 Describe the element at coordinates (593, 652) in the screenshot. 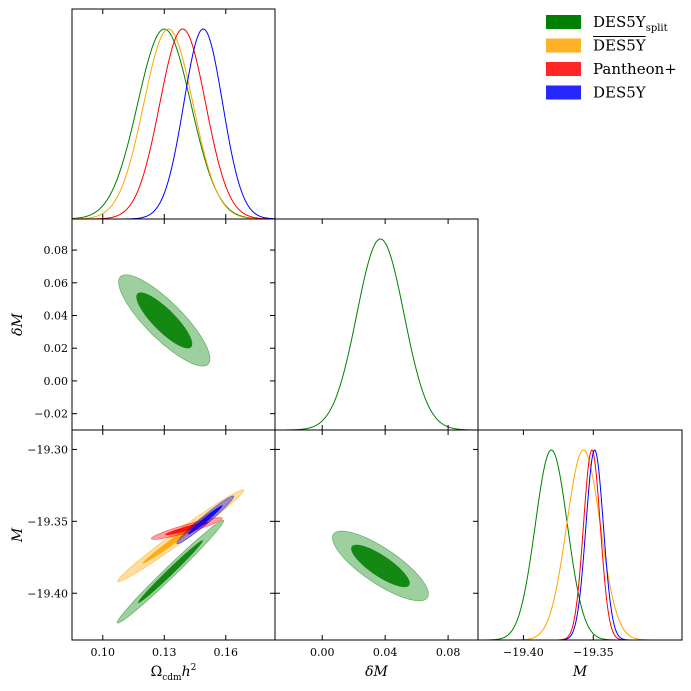

I see `x-tick-label-M: −19.35` at that location.